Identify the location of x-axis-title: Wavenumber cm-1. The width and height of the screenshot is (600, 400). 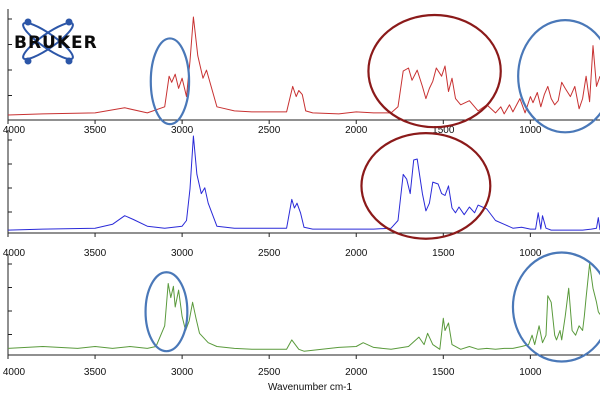
(310, 387).